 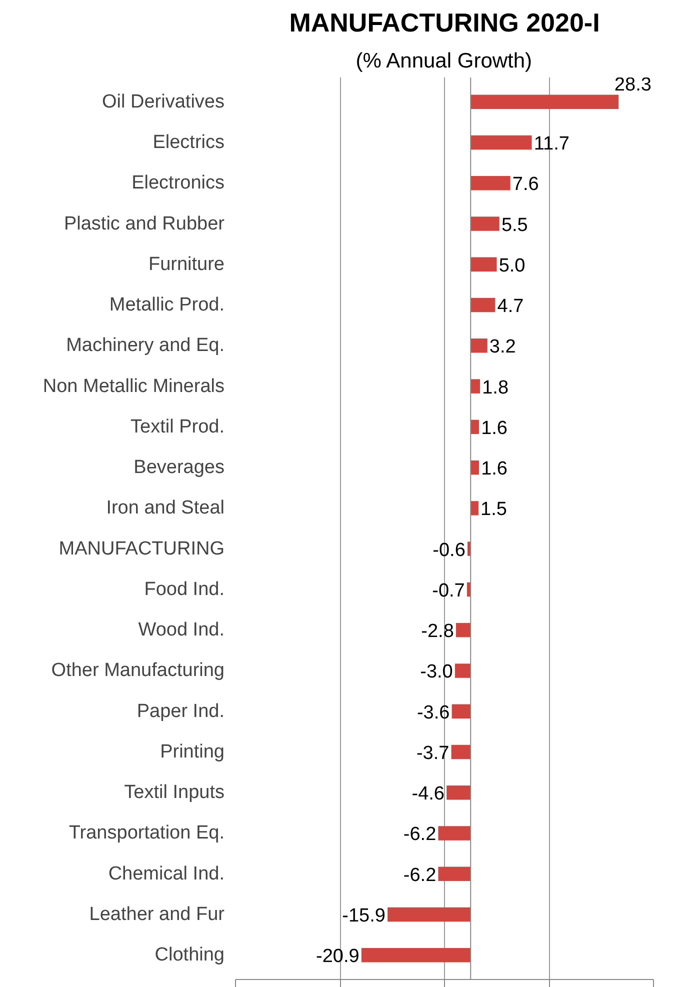 What do you see at coordinates (174, 793) in the screenshot?
I see `y-tick-label: Textil Inputs` at bounding box center [174, 793].